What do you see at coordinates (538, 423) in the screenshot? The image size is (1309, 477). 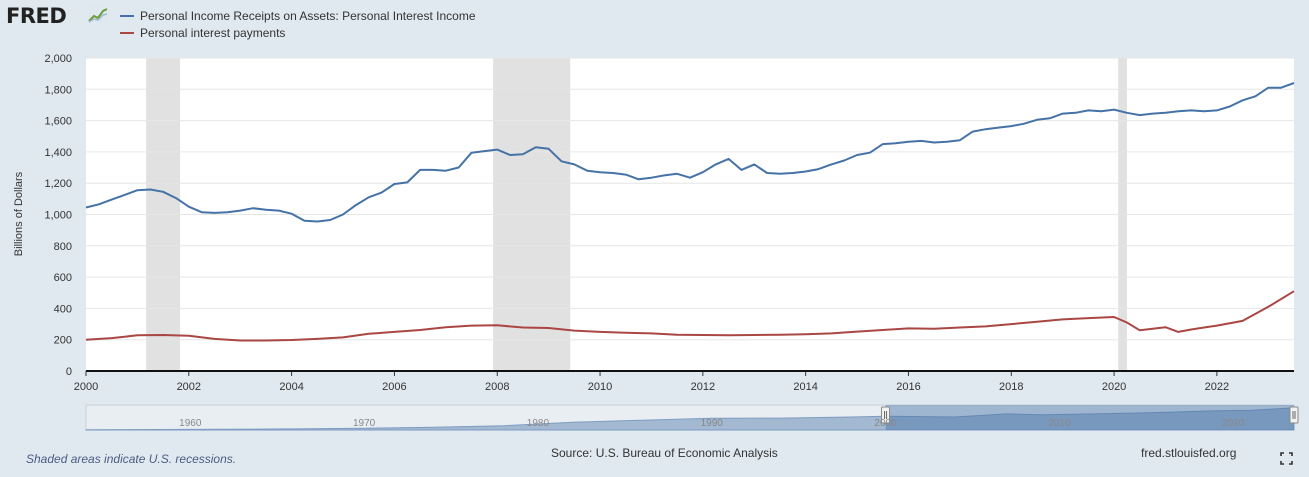 I see `navigator-tick-label: 1980` at bounding box center [538, 423].